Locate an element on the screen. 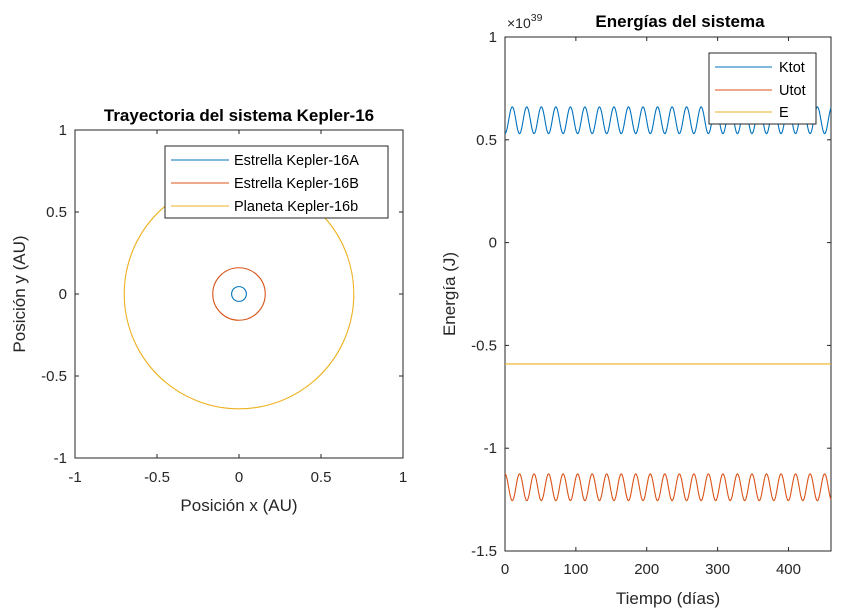 Image resolution: width=843 pixels, height=615 pixels. energy-xlabel: Tiempo (días) is located at coordinates (668, 598).